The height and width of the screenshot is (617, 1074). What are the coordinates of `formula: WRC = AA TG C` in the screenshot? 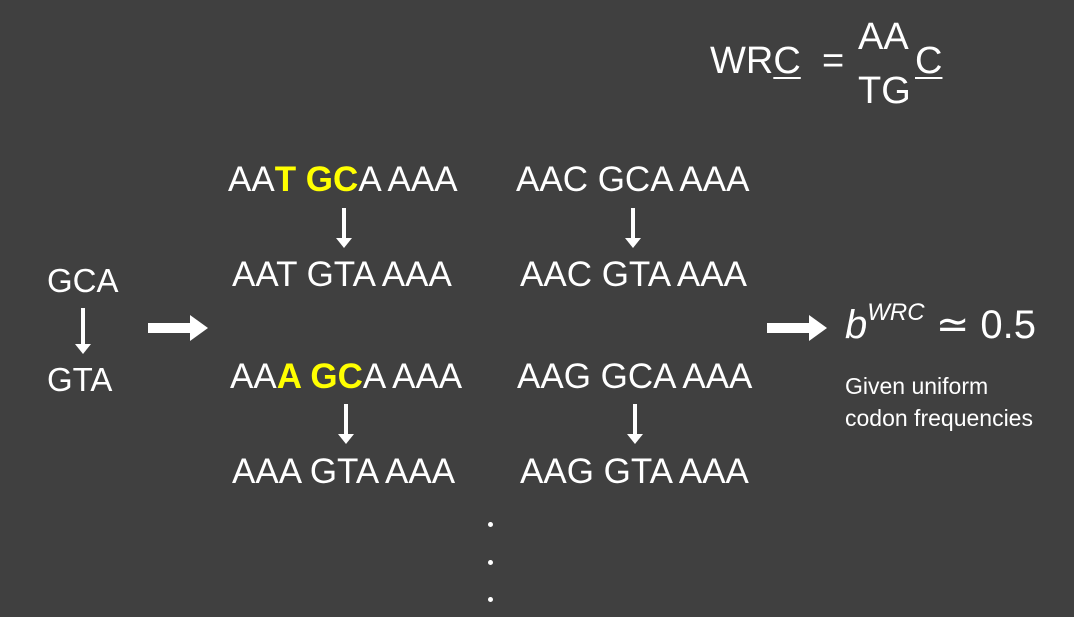 It's located at (840, 67).